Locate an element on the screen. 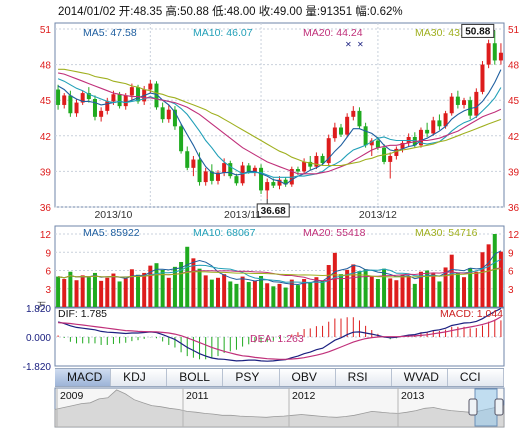 This screenshot has height=432, width=527. range-left-handle-icon is located at coordinates (473, 407).